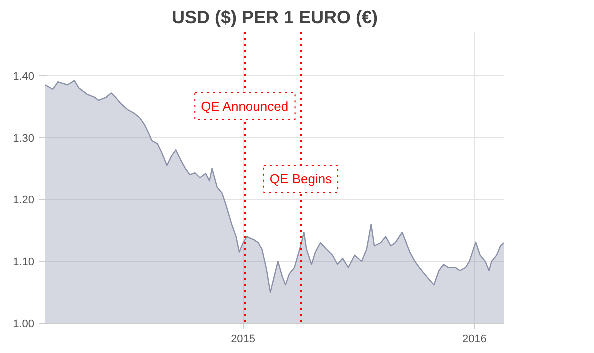 The image size is (594, 353). Describe the element at coordinates (24, 200) in the screenshot. I see `y-tick-label: 1.20` at that location.